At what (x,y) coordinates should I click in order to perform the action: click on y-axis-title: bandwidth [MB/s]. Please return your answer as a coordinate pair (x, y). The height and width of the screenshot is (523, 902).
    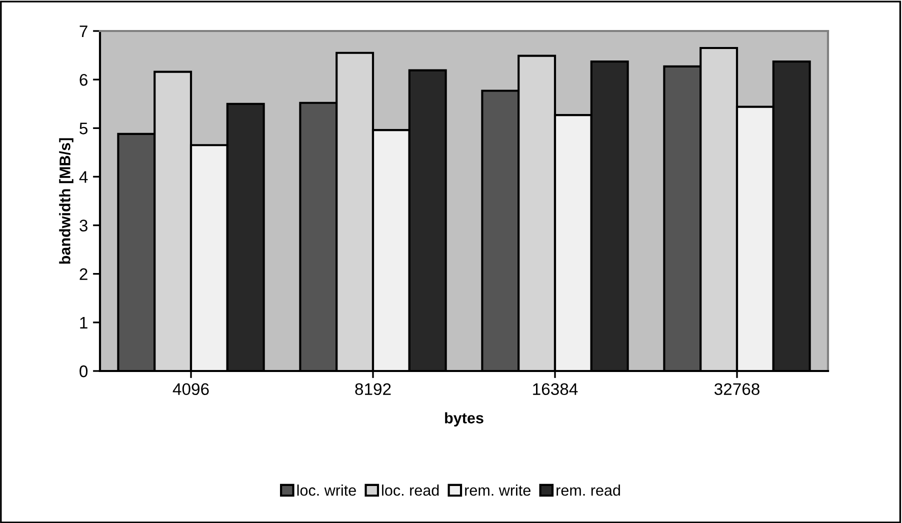
    Looking at the image, I should click on (66, 201).